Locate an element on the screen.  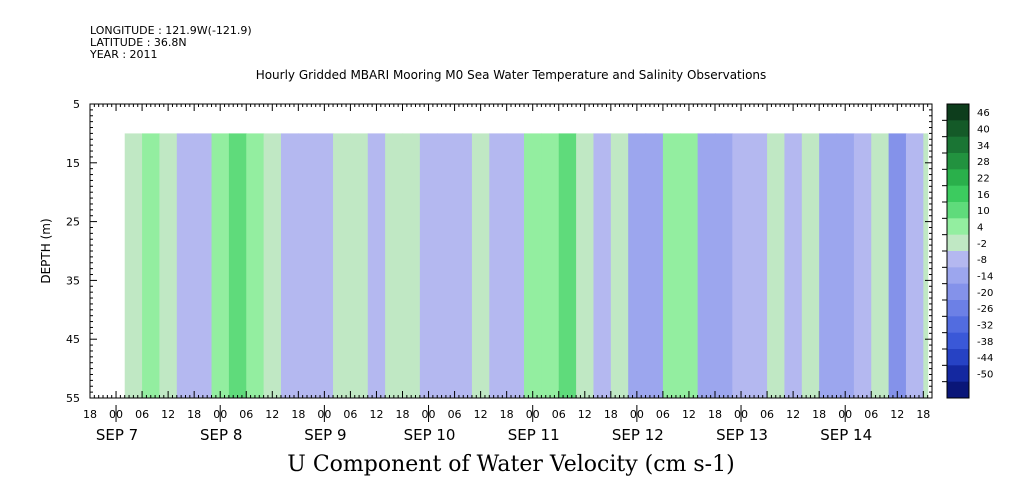
colorbar-label: 28 is located at coordinates (983, 162).